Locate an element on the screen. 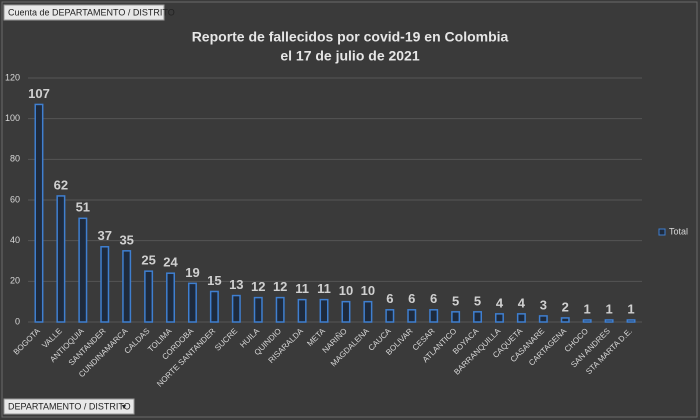 The image size is (700, 420). data-label: 107 is located at coordinates (39, 93).